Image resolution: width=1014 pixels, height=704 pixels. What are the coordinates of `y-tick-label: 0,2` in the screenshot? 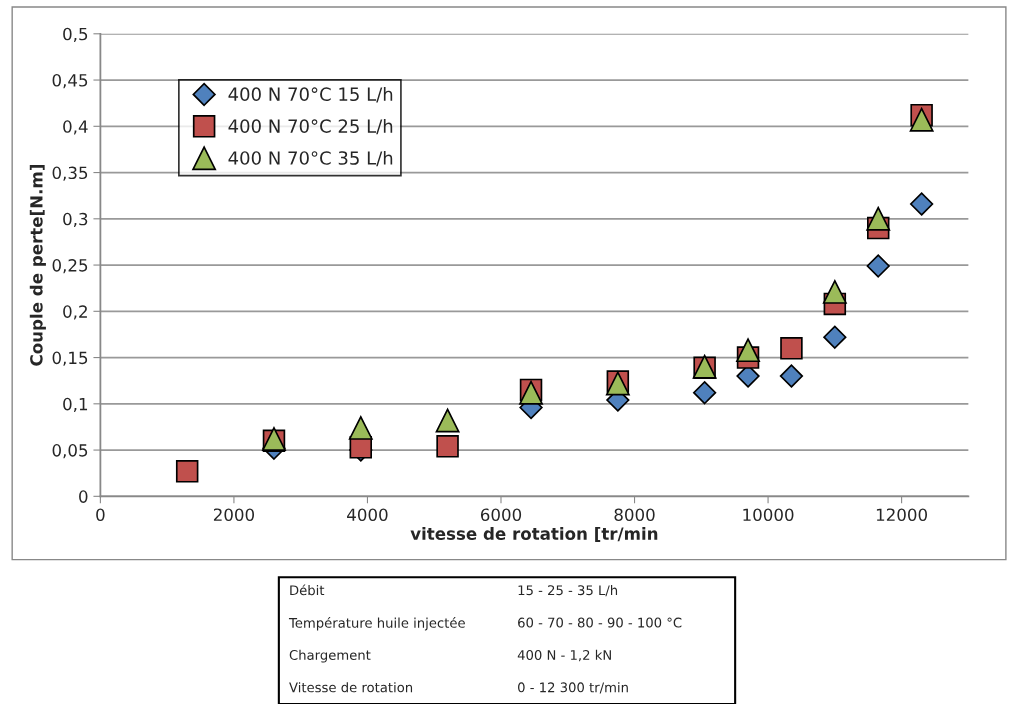 It's located at (75, 312).